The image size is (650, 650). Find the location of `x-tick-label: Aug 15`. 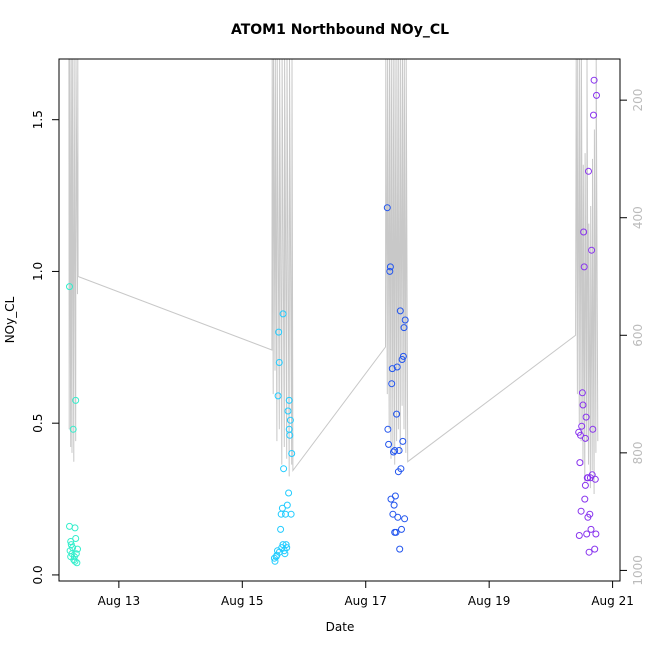

x-tick-label: Aug 15 is located at coordinates (242, 601).